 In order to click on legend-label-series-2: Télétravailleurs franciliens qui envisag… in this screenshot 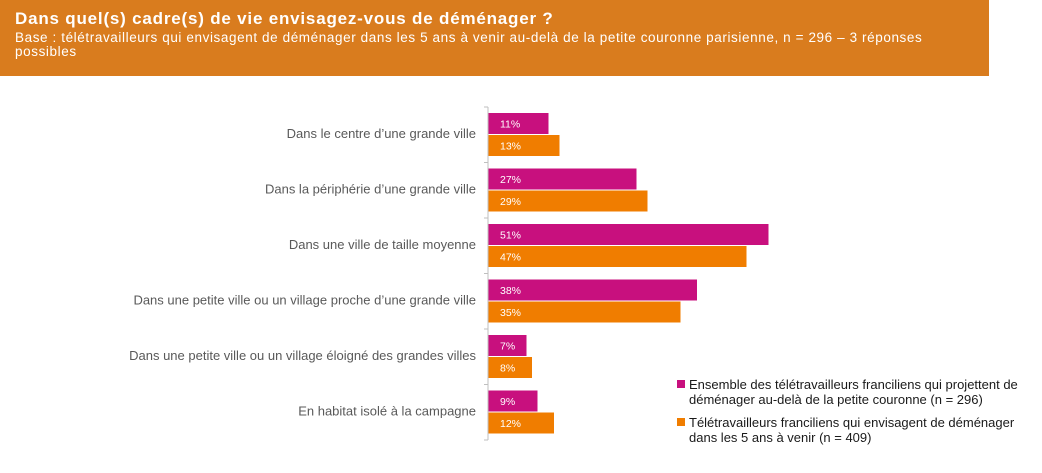, I will do `click(852, 430)`.